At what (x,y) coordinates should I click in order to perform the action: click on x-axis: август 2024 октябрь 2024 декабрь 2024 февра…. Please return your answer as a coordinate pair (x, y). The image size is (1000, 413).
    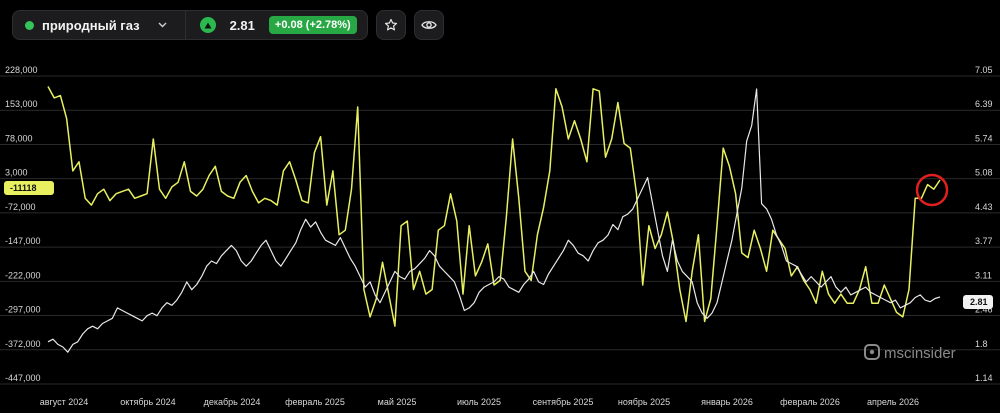
    Looking at the image, I should click on (479, 402).